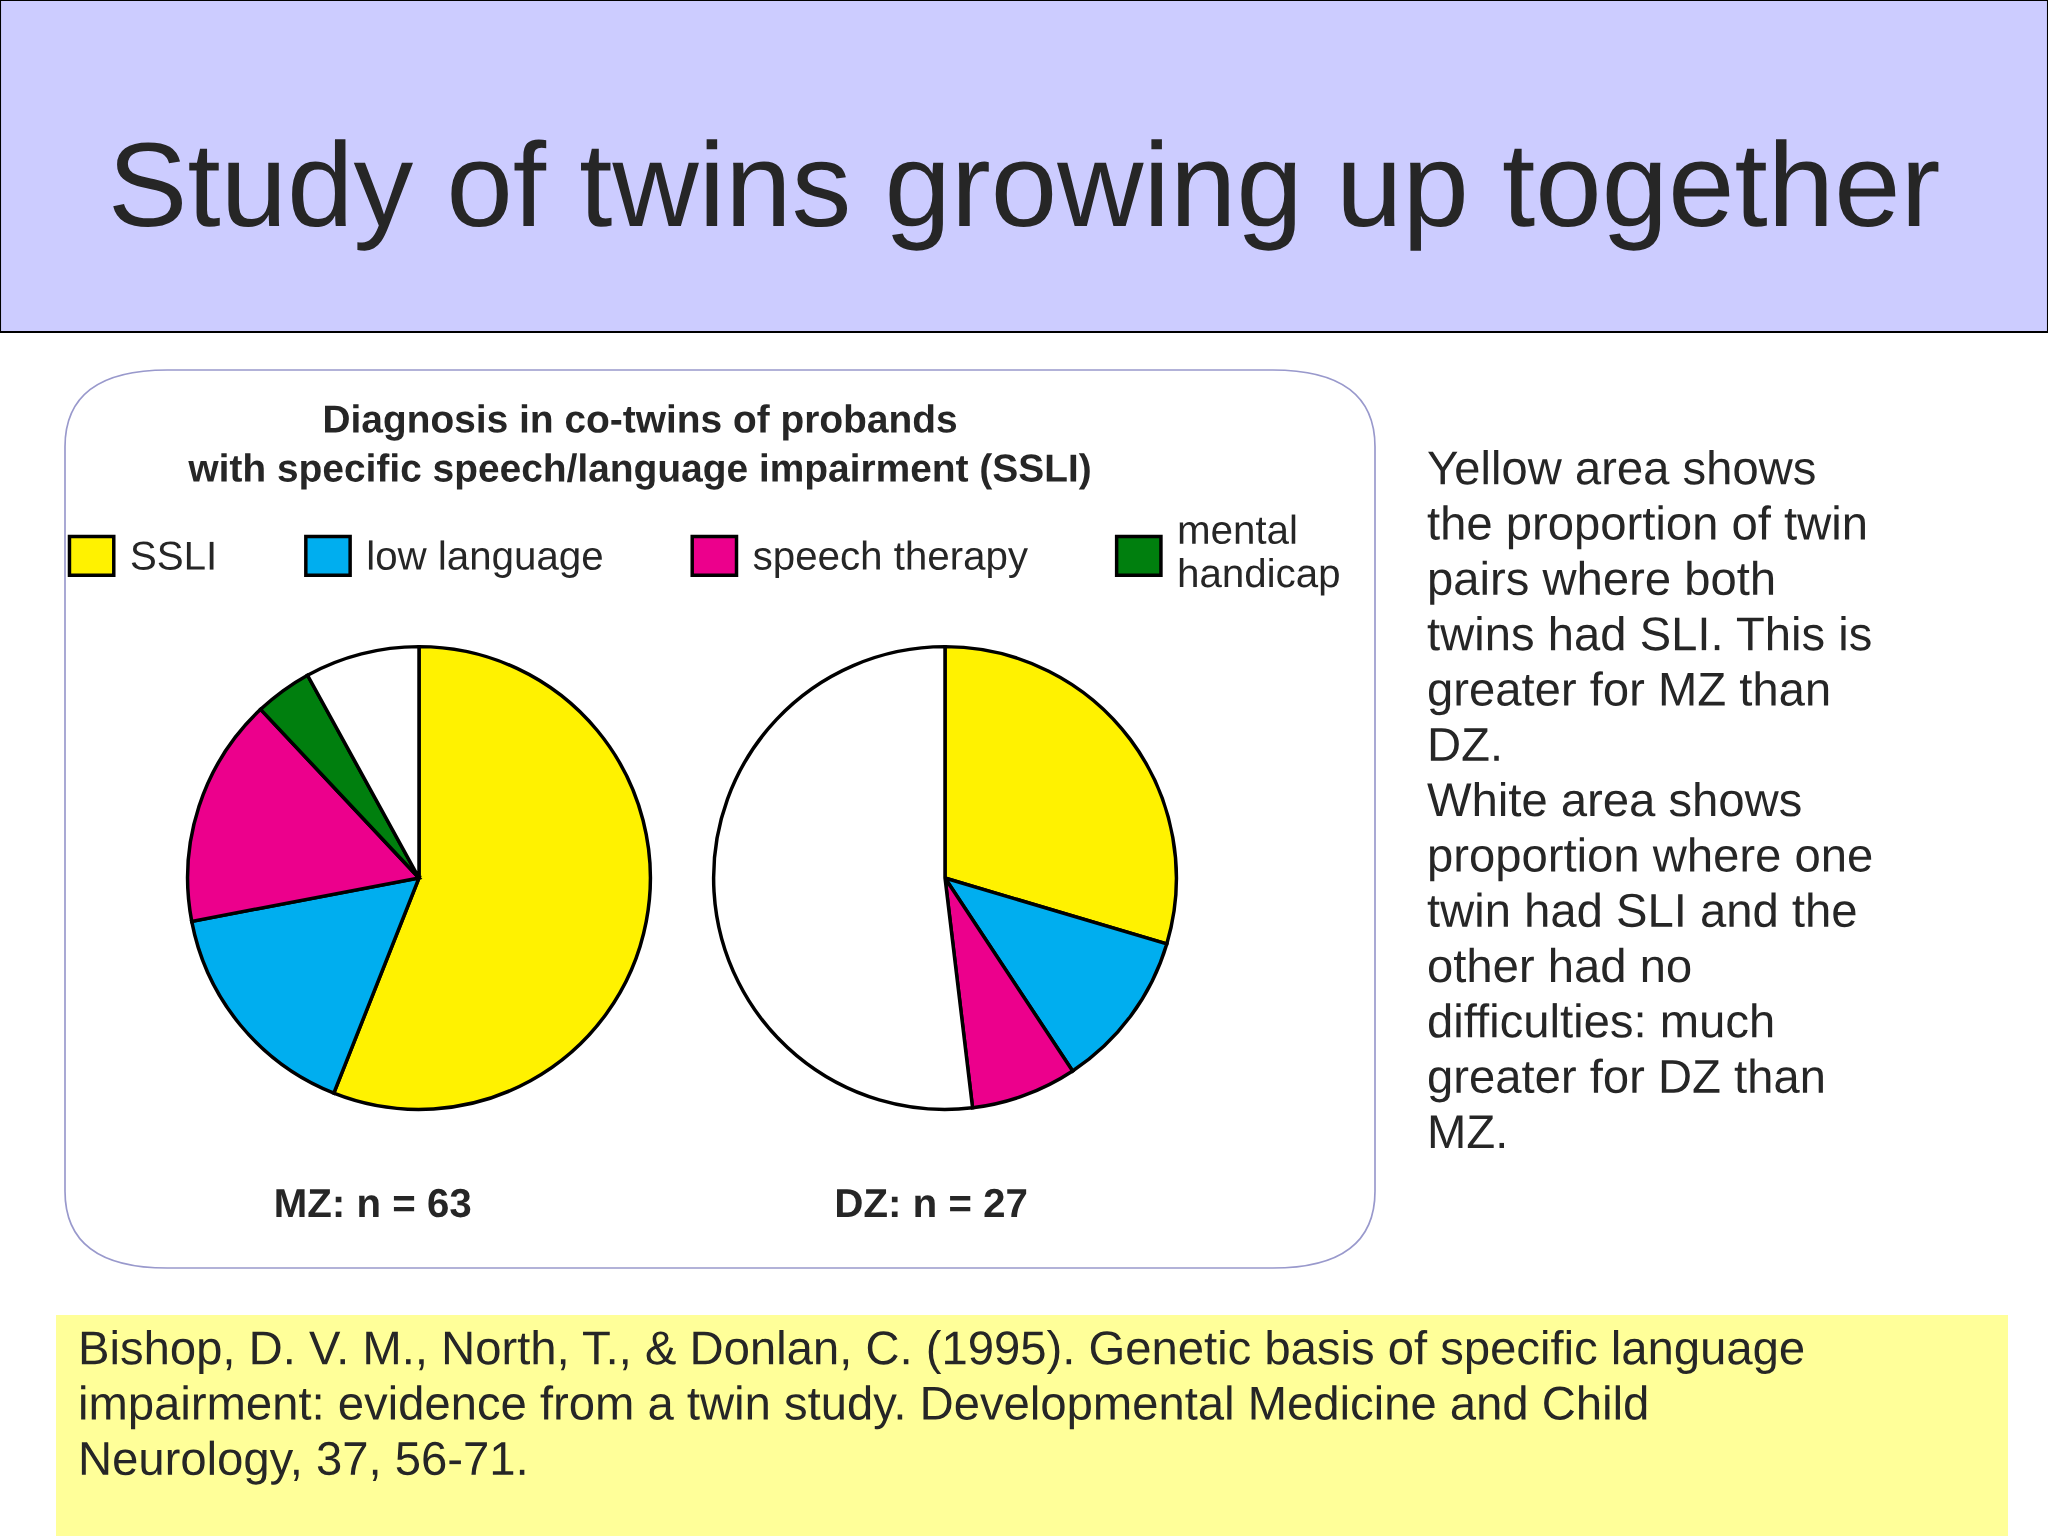 The image size is (2048, 1536). I want to click on text: Yellow area shows the proportion of twin pairs where both twins had SLI. This is greater for MZ than DZ. White area shows proportion where one twin had SLI and the other had no difficulties: much greater for DZ than MZ., so click(1649, 799).